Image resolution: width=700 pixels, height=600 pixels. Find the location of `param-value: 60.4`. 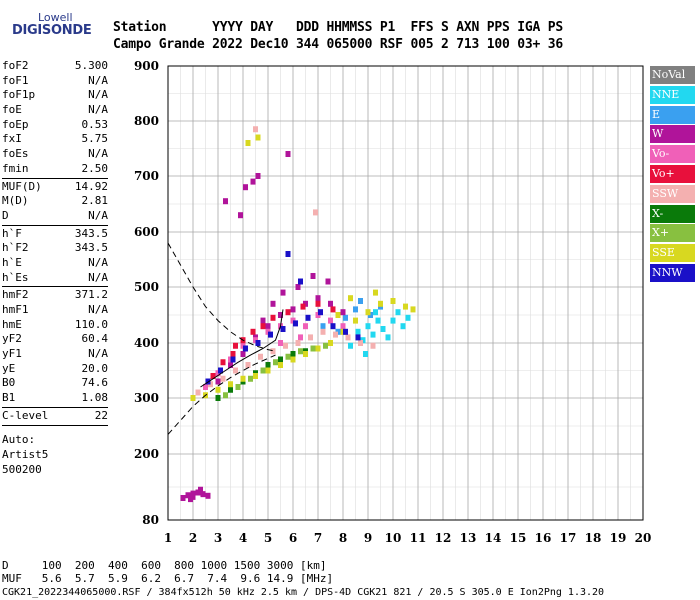

param-value: 60.4 is located at coordinates (95, 339).